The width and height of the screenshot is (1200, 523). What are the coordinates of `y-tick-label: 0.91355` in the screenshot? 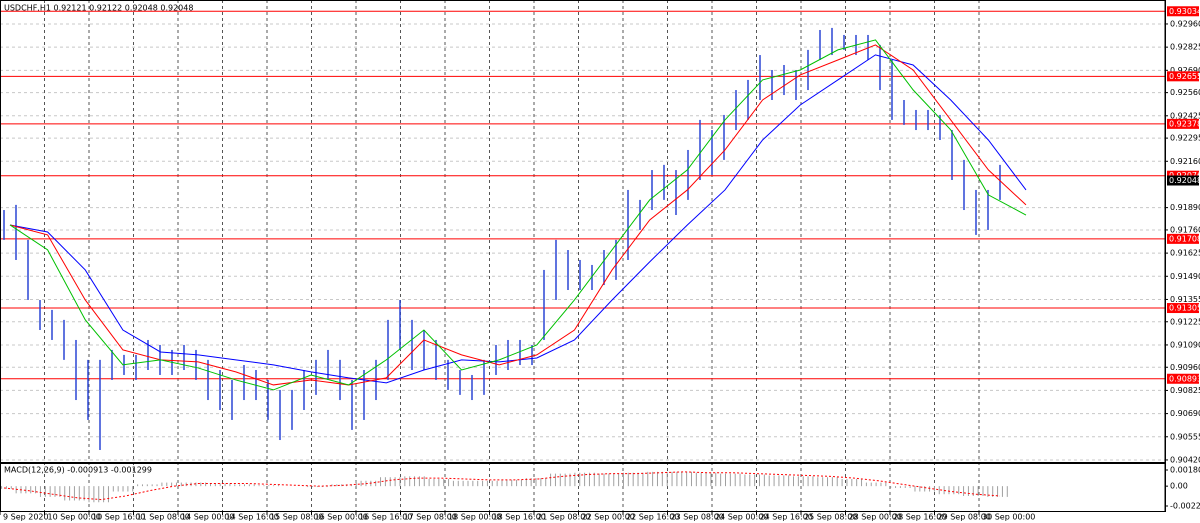 It's located at (1185, 299).